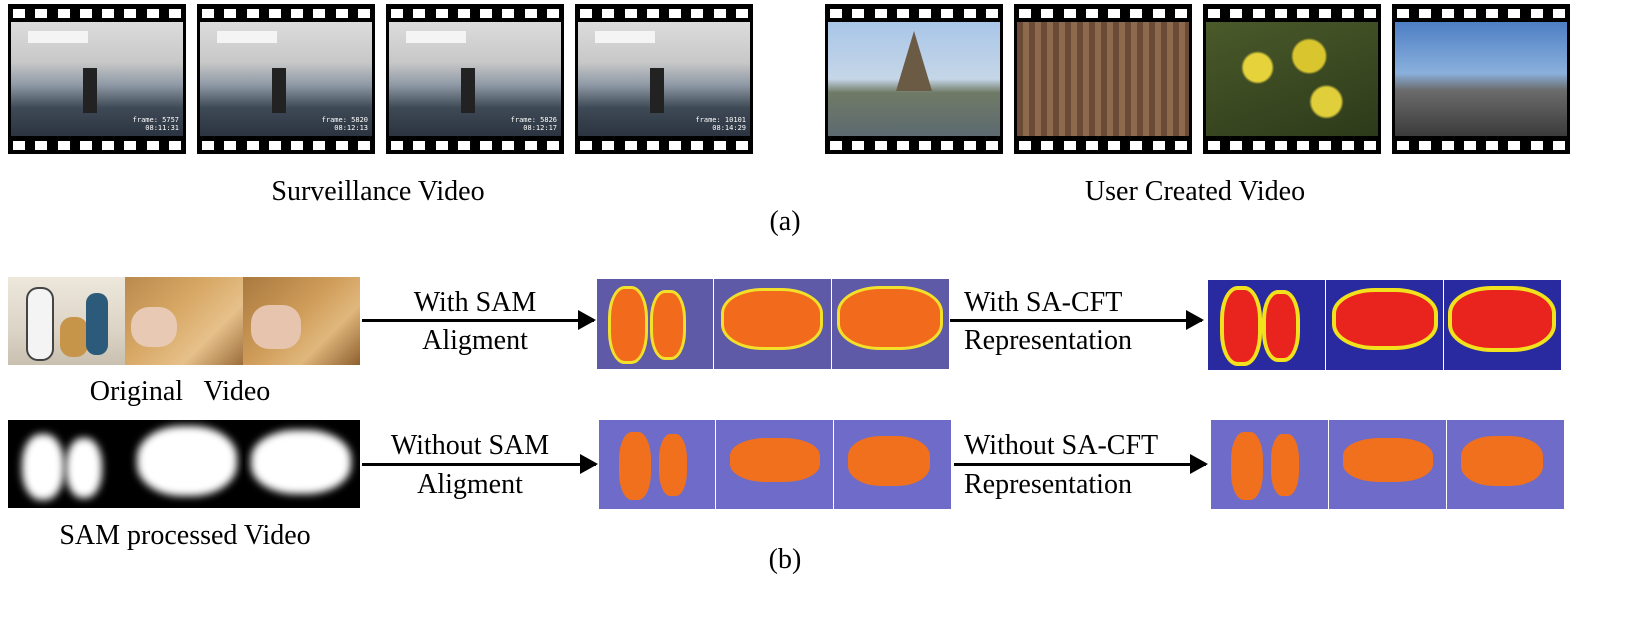  What do you see at coordinates (914, 61) in the screenshot?
I see `tower-silhouette` at bounding box center [914, 61].